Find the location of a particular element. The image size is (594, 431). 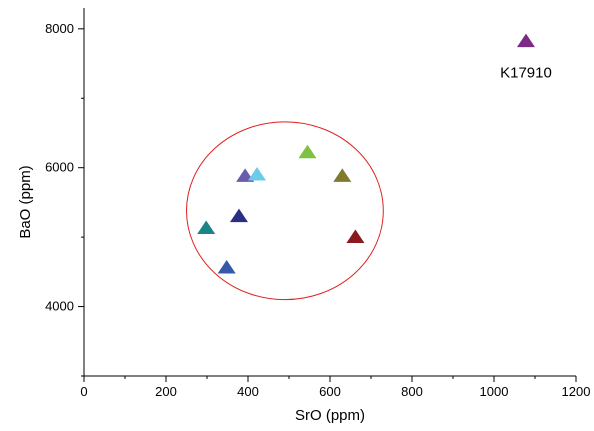

x-axis-title: SrO (ppm) is located at coordinates (330, 415).